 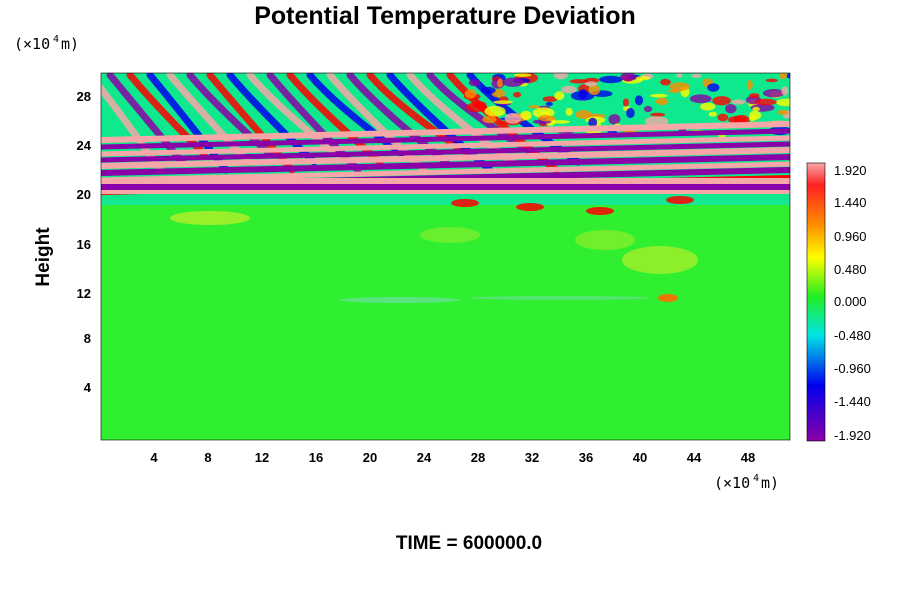 I want to click on chart-title: Potential Temperature Deviation, so click(x=445, y=16).